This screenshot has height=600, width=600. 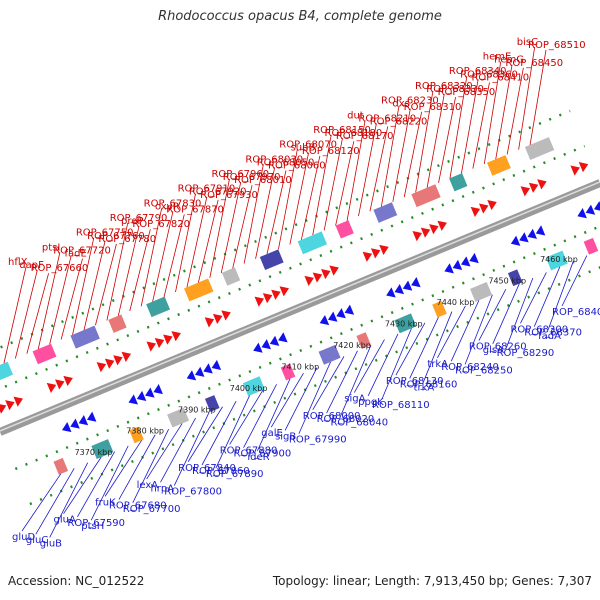 I want to click on reverse-gene-label: ROP_68370, so click(x=553, y=333).